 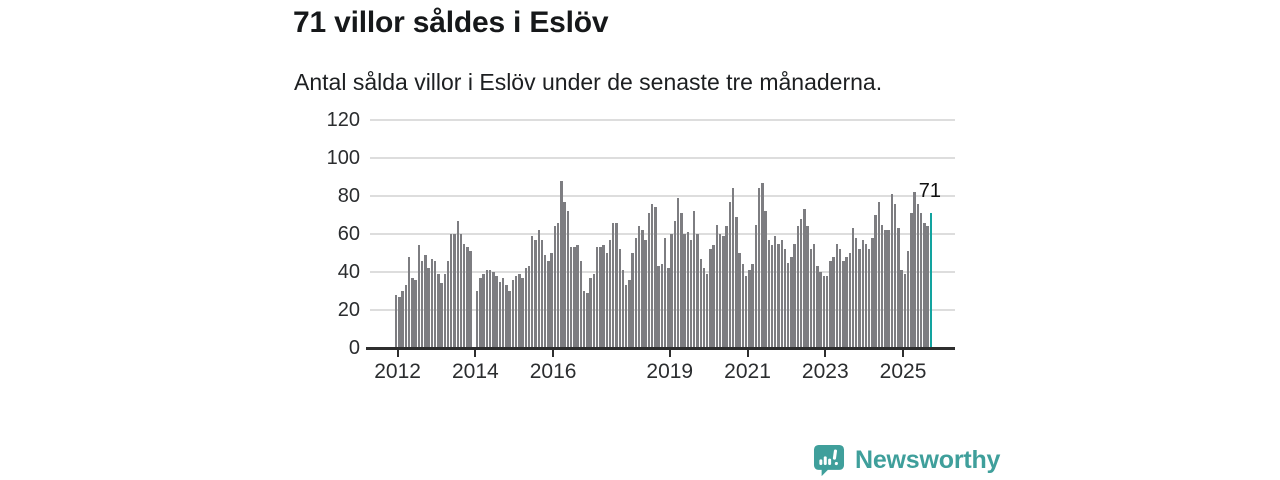 I want to click on chart-title: 71 villor såldes i Eslöv, so click(x=451, y=22).